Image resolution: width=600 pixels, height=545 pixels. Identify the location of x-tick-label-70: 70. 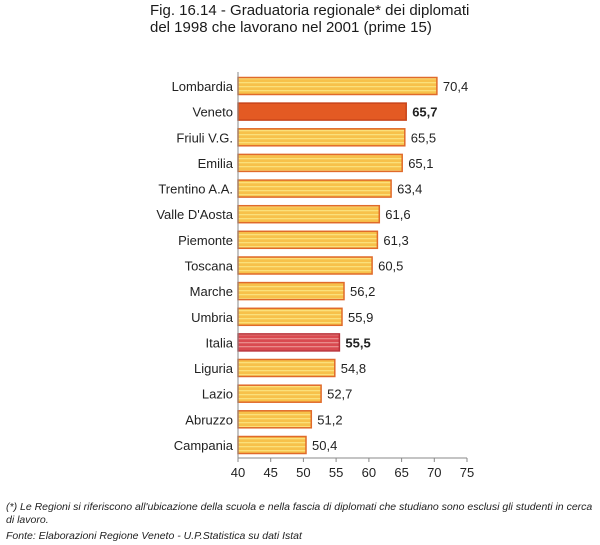
(434, 472).